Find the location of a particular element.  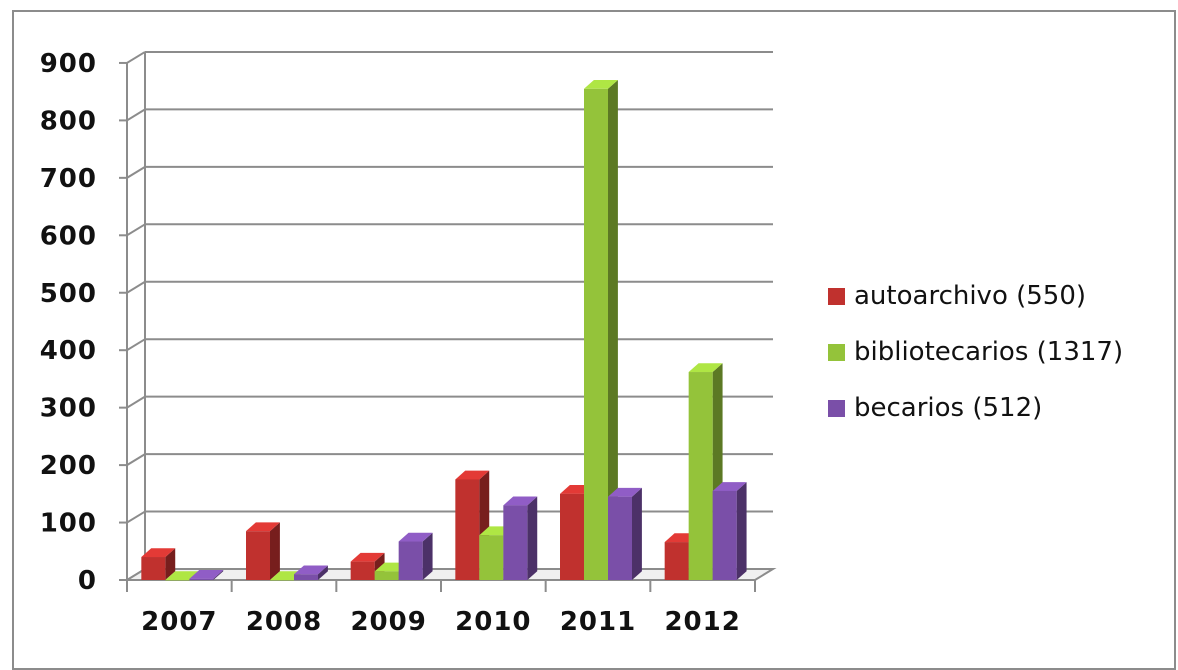

legend-item: bibliotecarios (1317) is located at coordinates (975, 352).